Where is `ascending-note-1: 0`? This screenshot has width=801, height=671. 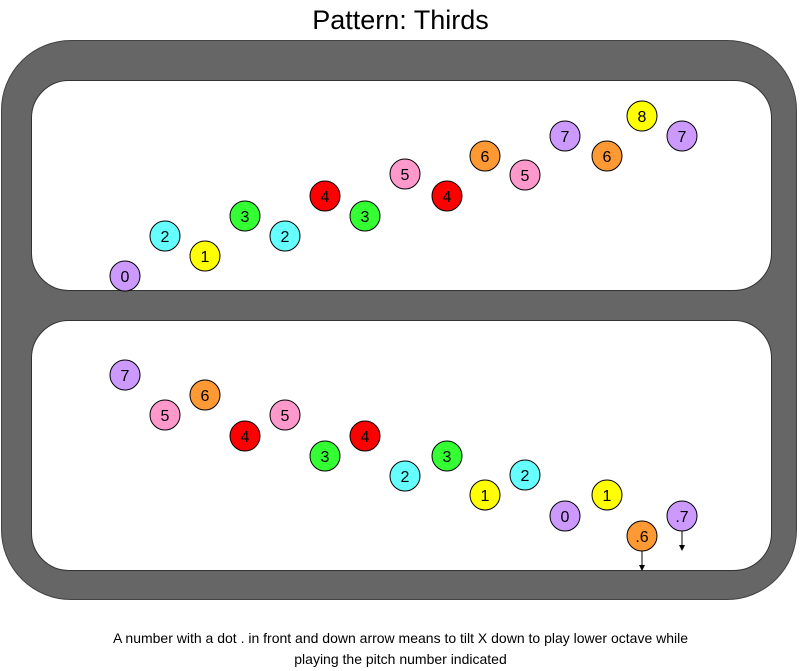
ascending-note-1: 0 is located at coordinates (125, 276).